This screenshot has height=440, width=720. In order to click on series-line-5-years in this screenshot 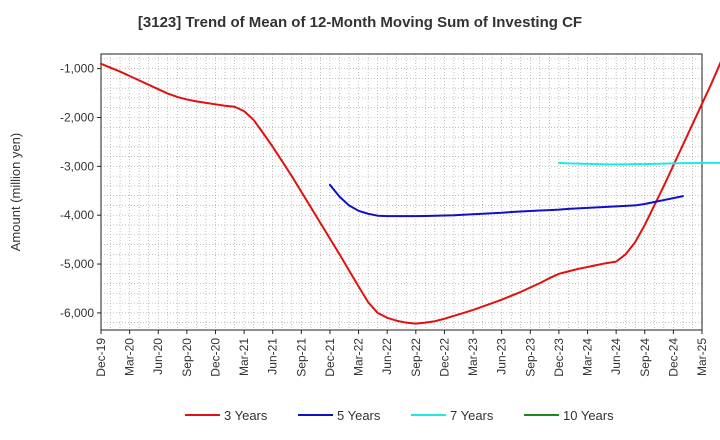, I will do `click(506, 200)`.